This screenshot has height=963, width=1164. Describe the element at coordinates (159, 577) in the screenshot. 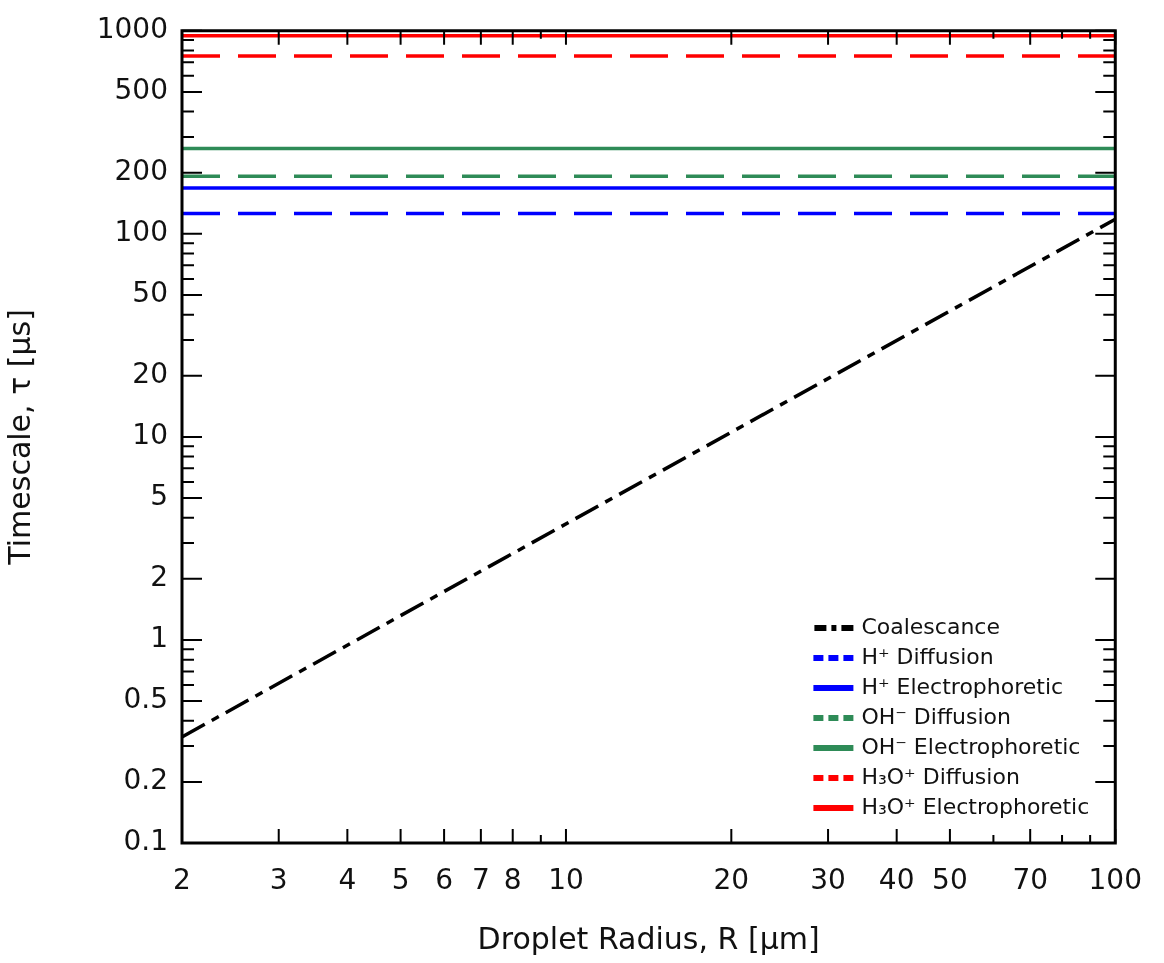

I see `y-tick-label: 2` at that location.